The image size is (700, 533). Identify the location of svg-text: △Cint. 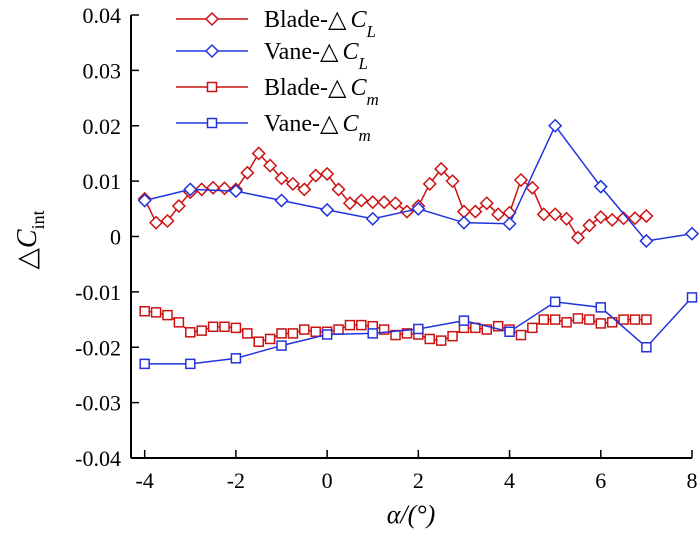
(30, 239).